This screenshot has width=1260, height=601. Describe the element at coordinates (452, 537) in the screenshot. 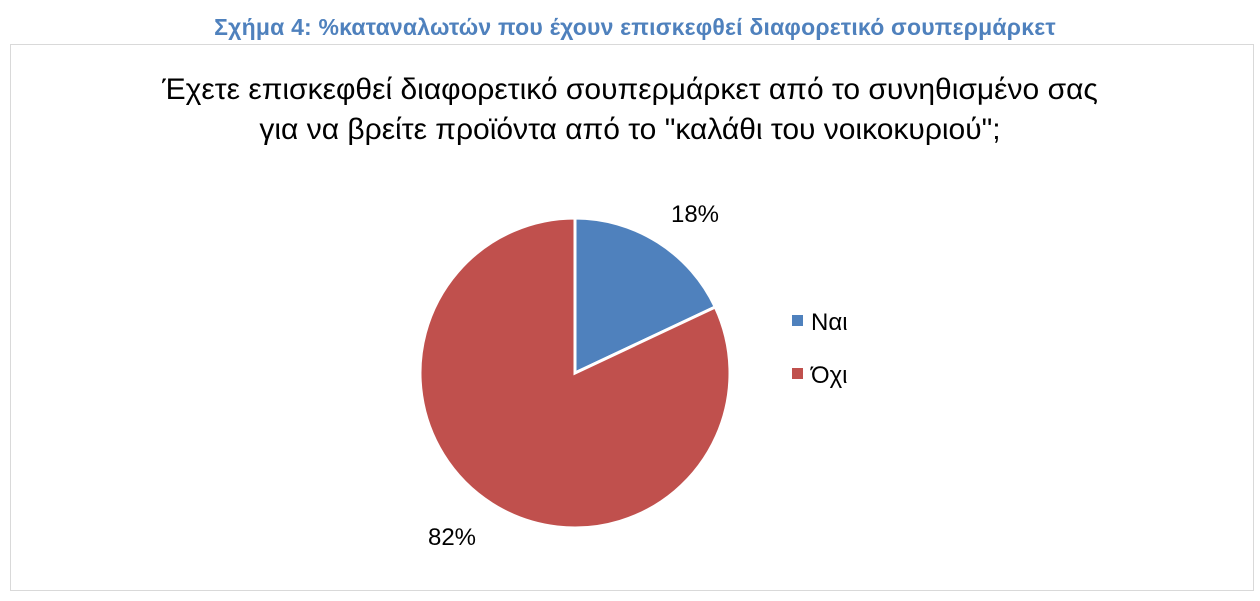

I see `data-label-2: 82%` at that location.